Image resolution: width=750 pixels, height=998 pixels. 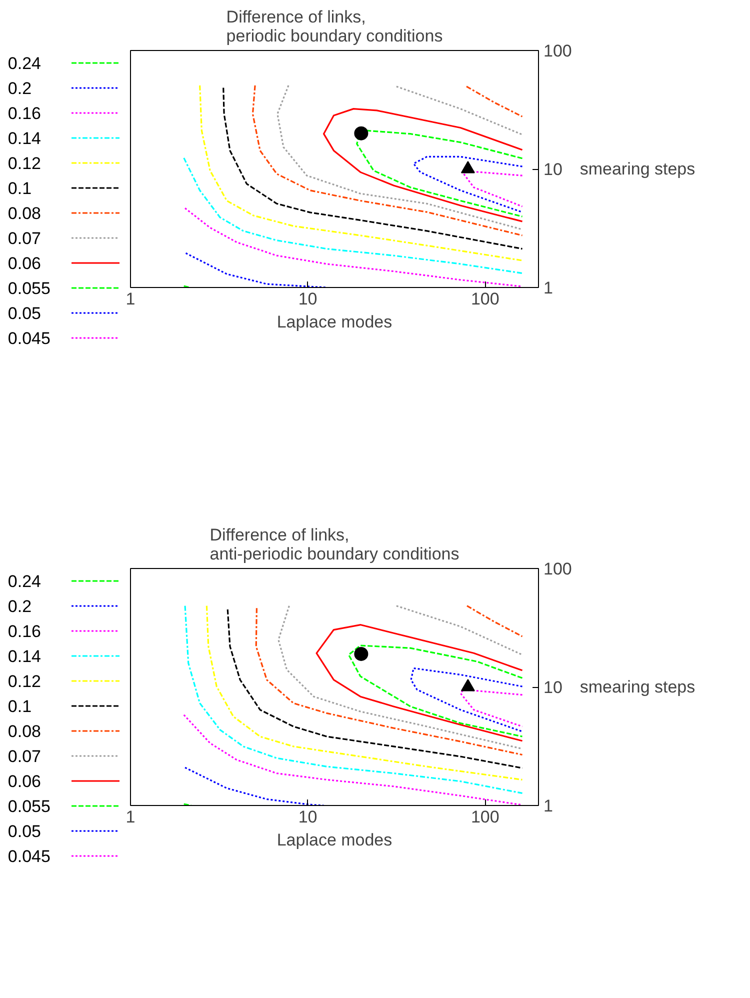 I want to click on chart-title: Difference of links, periodic boundary conditions, so click(x=334, y=27).